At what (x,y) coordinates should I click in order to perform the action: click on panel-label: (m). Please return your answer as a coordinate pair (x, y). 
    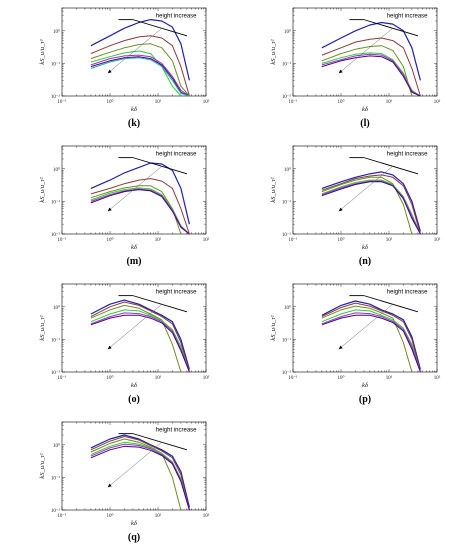
    Looking at the image, I should click on (134, 261).